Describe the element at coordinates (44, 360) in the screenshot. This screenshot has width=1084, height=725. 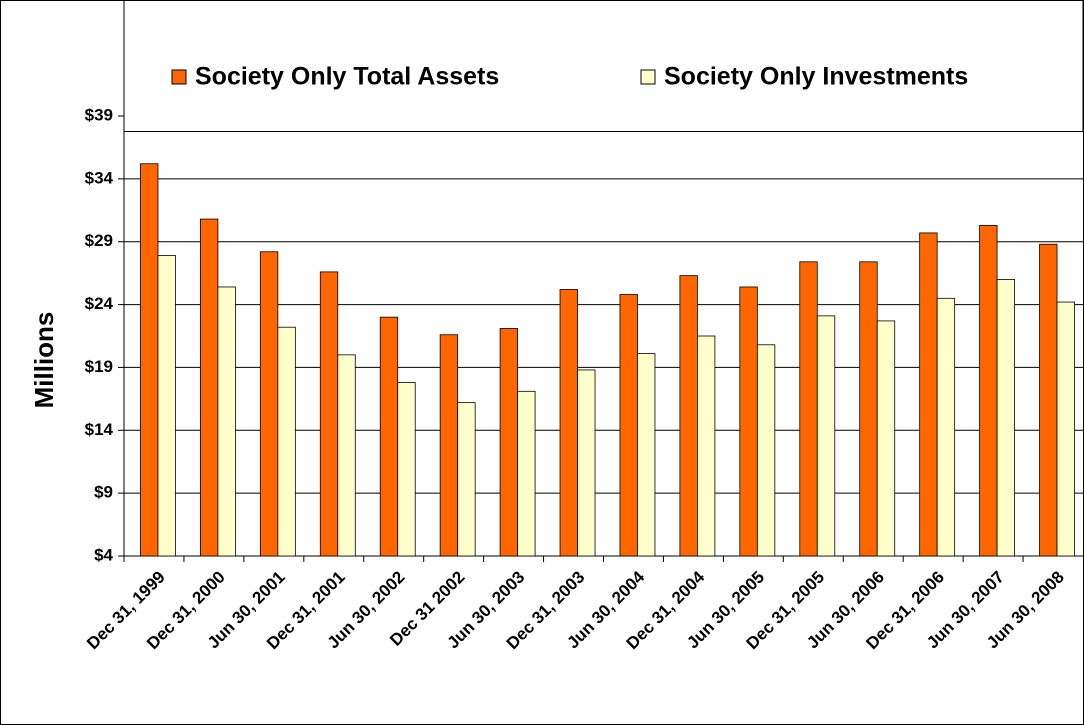
I see `y-axis-label: Millions` at that location.